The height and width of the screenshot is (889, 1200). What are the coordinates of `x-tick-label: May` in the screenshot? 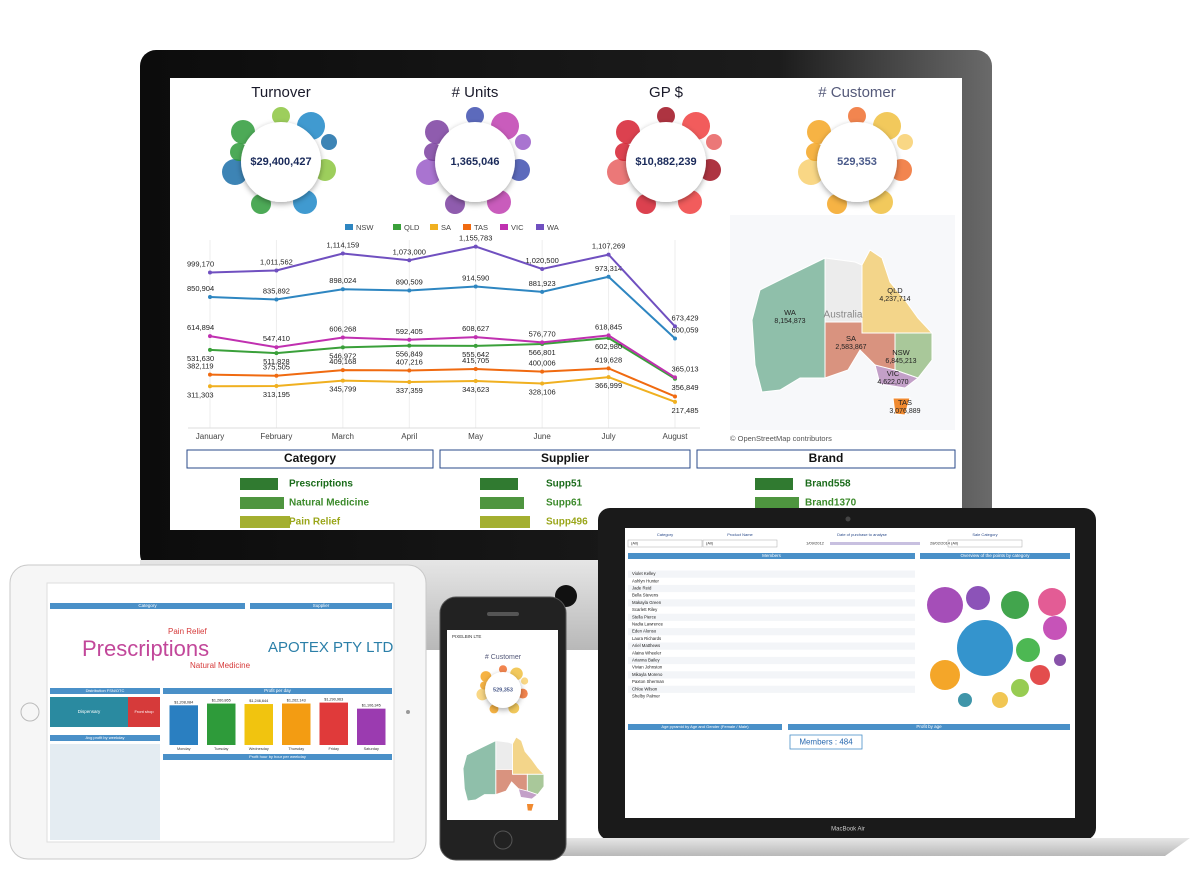 It's located at (475, 436).